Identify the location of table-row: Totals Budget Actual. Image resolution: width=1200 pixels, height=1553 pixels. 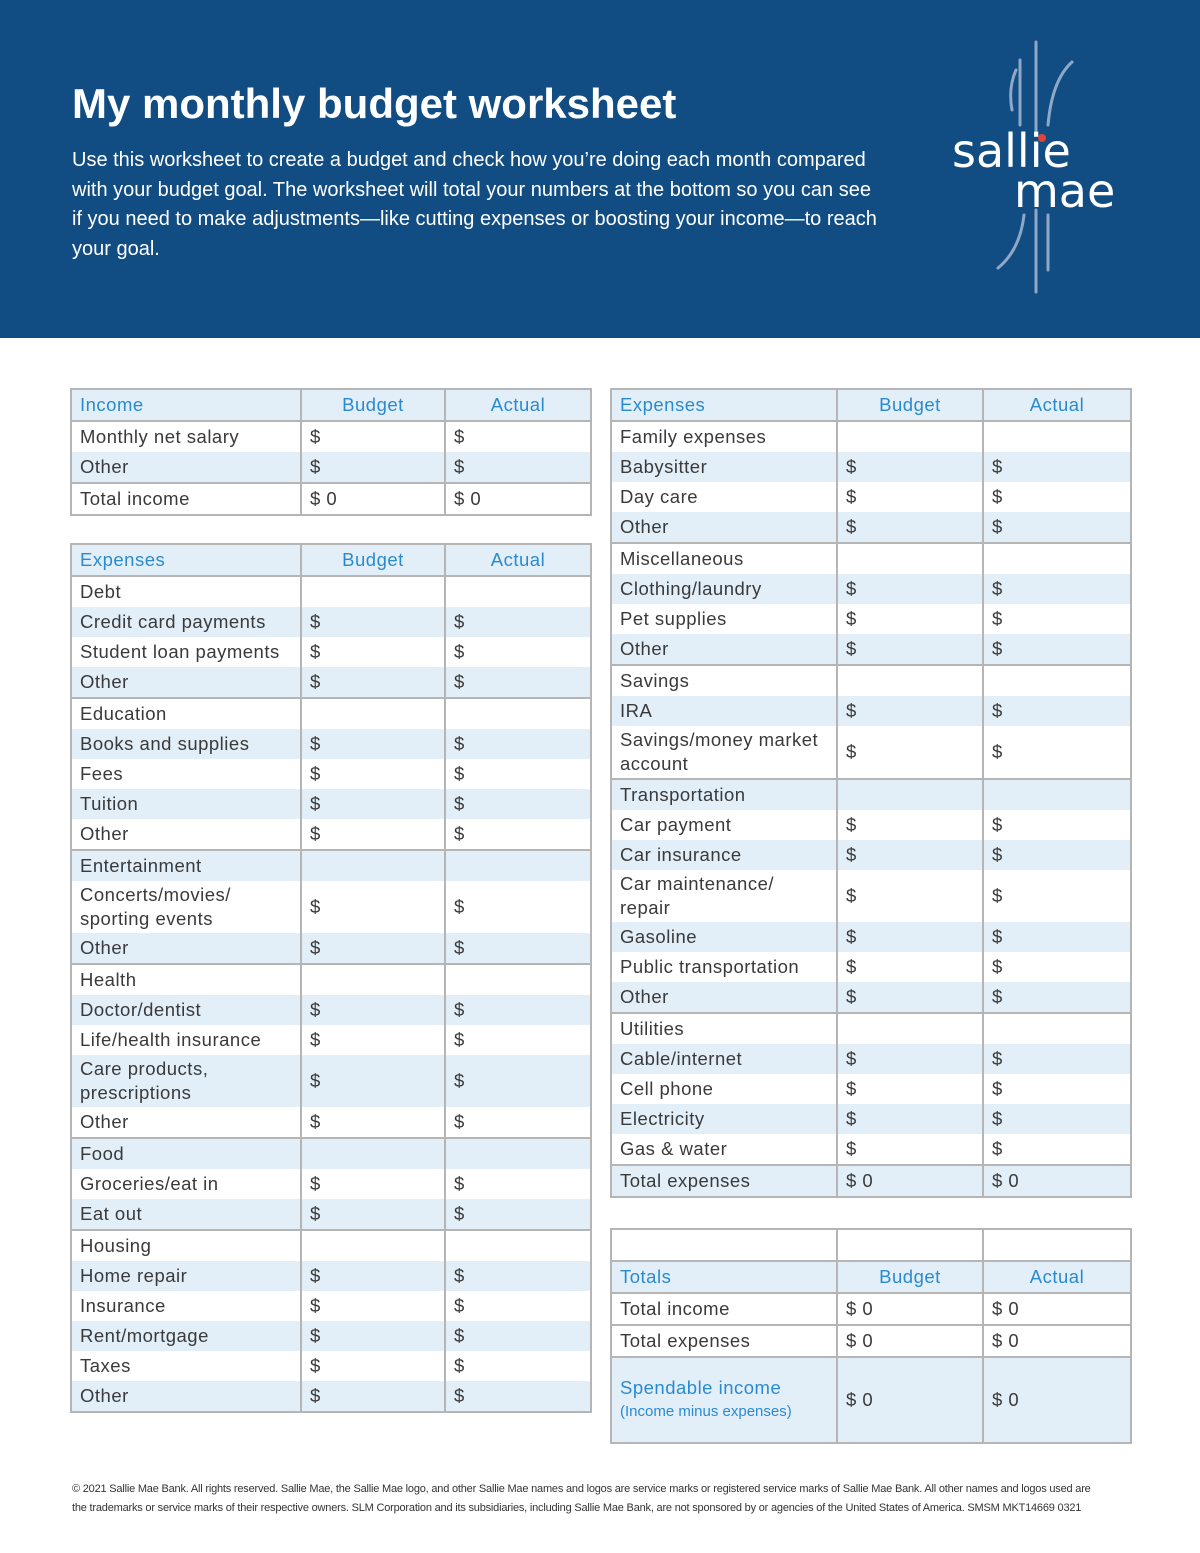
(871, 1277).